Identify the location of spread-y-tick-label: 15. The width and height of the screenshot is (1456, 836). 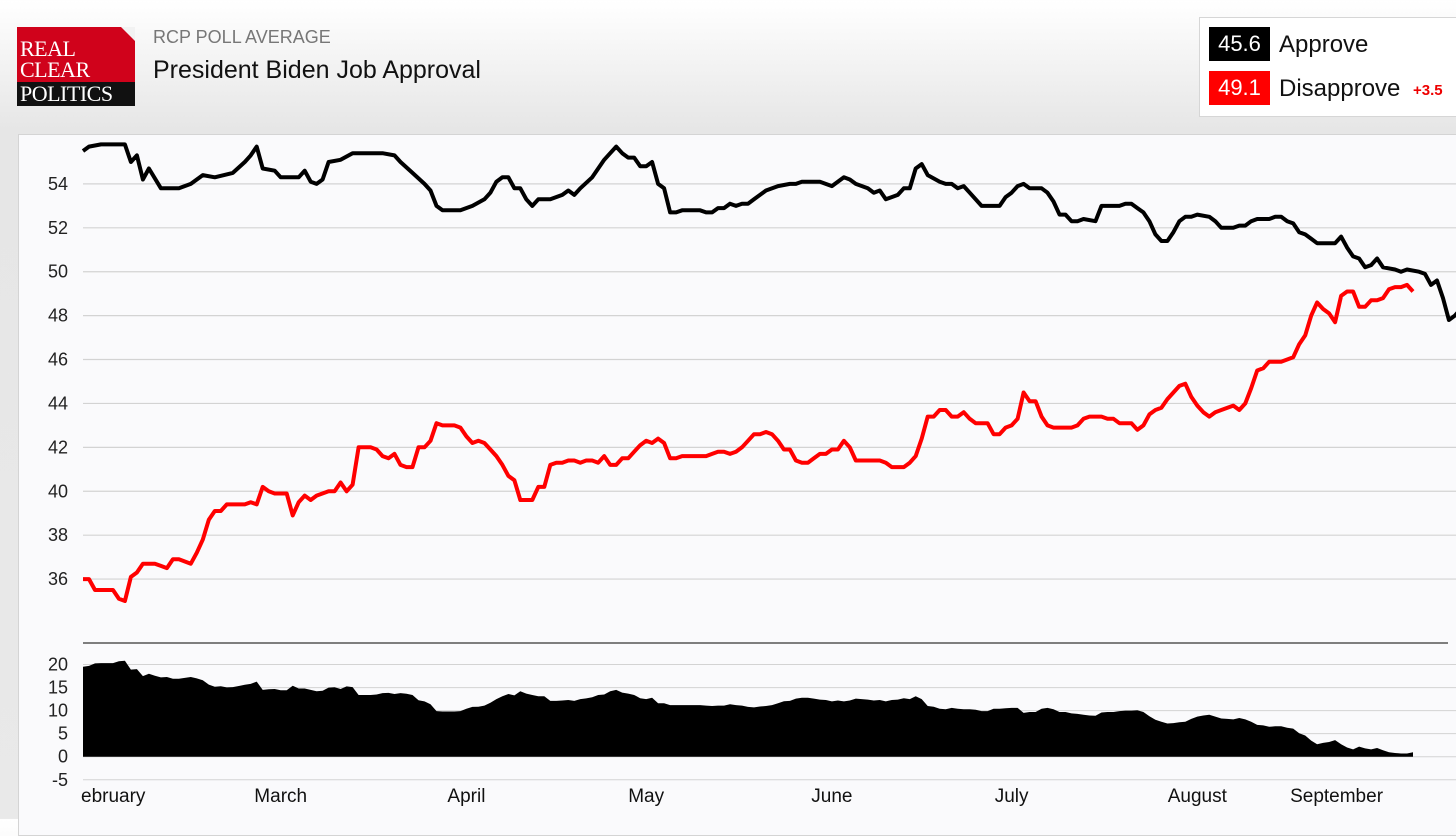
(58, 688).